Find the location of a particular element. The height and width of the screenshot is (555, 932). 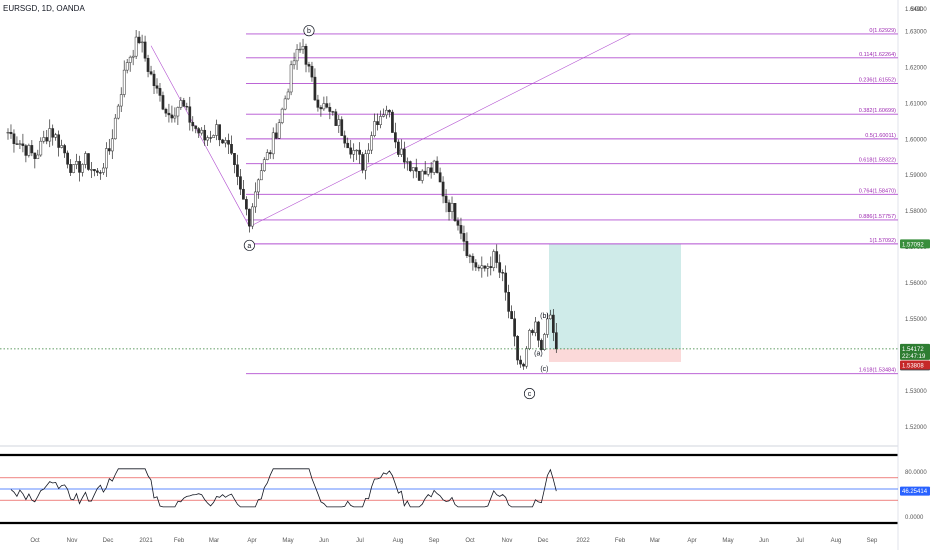

time-tick-label: Apr is located at coordinates (251, 541).